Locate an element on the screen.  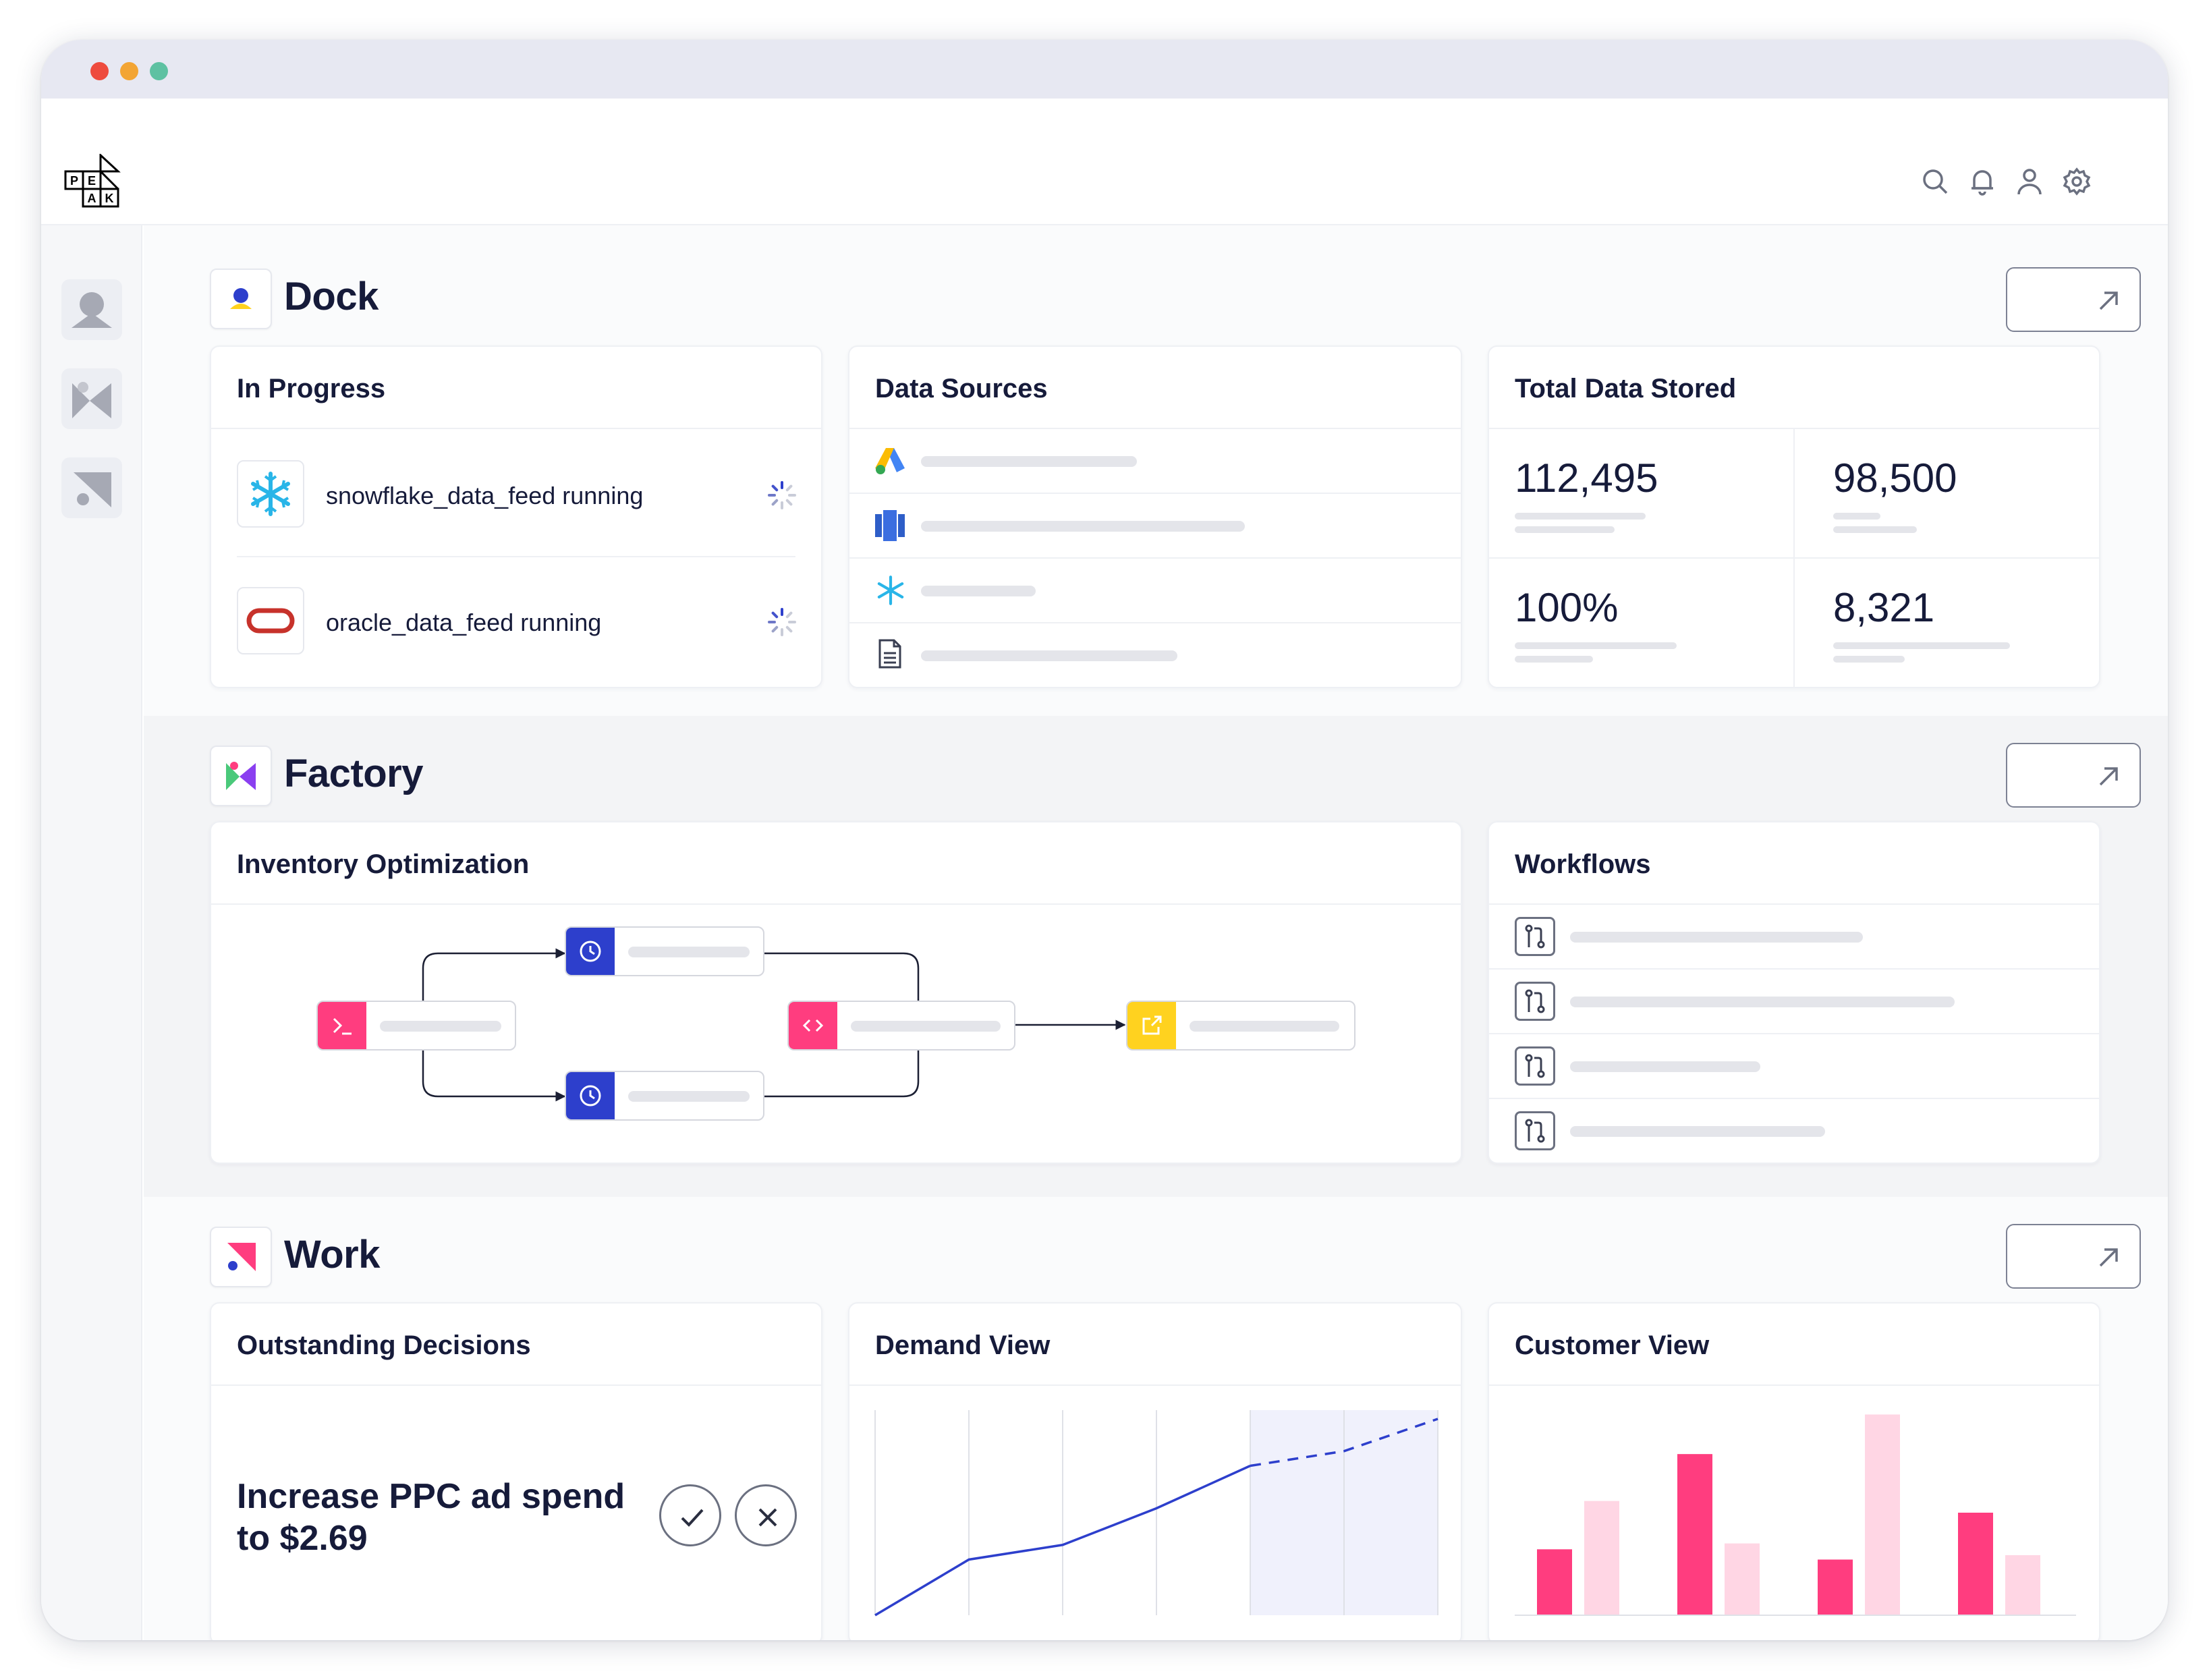
factory-title: Factory is located at coordinates (354, 773).